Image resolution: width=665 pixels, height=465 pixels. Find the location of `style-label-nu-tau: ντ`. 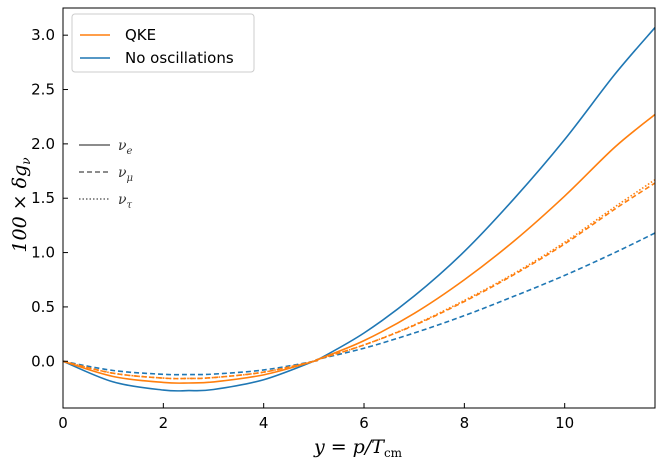

style-label-nu-tau: ντ is located at coordinates (125, 201).